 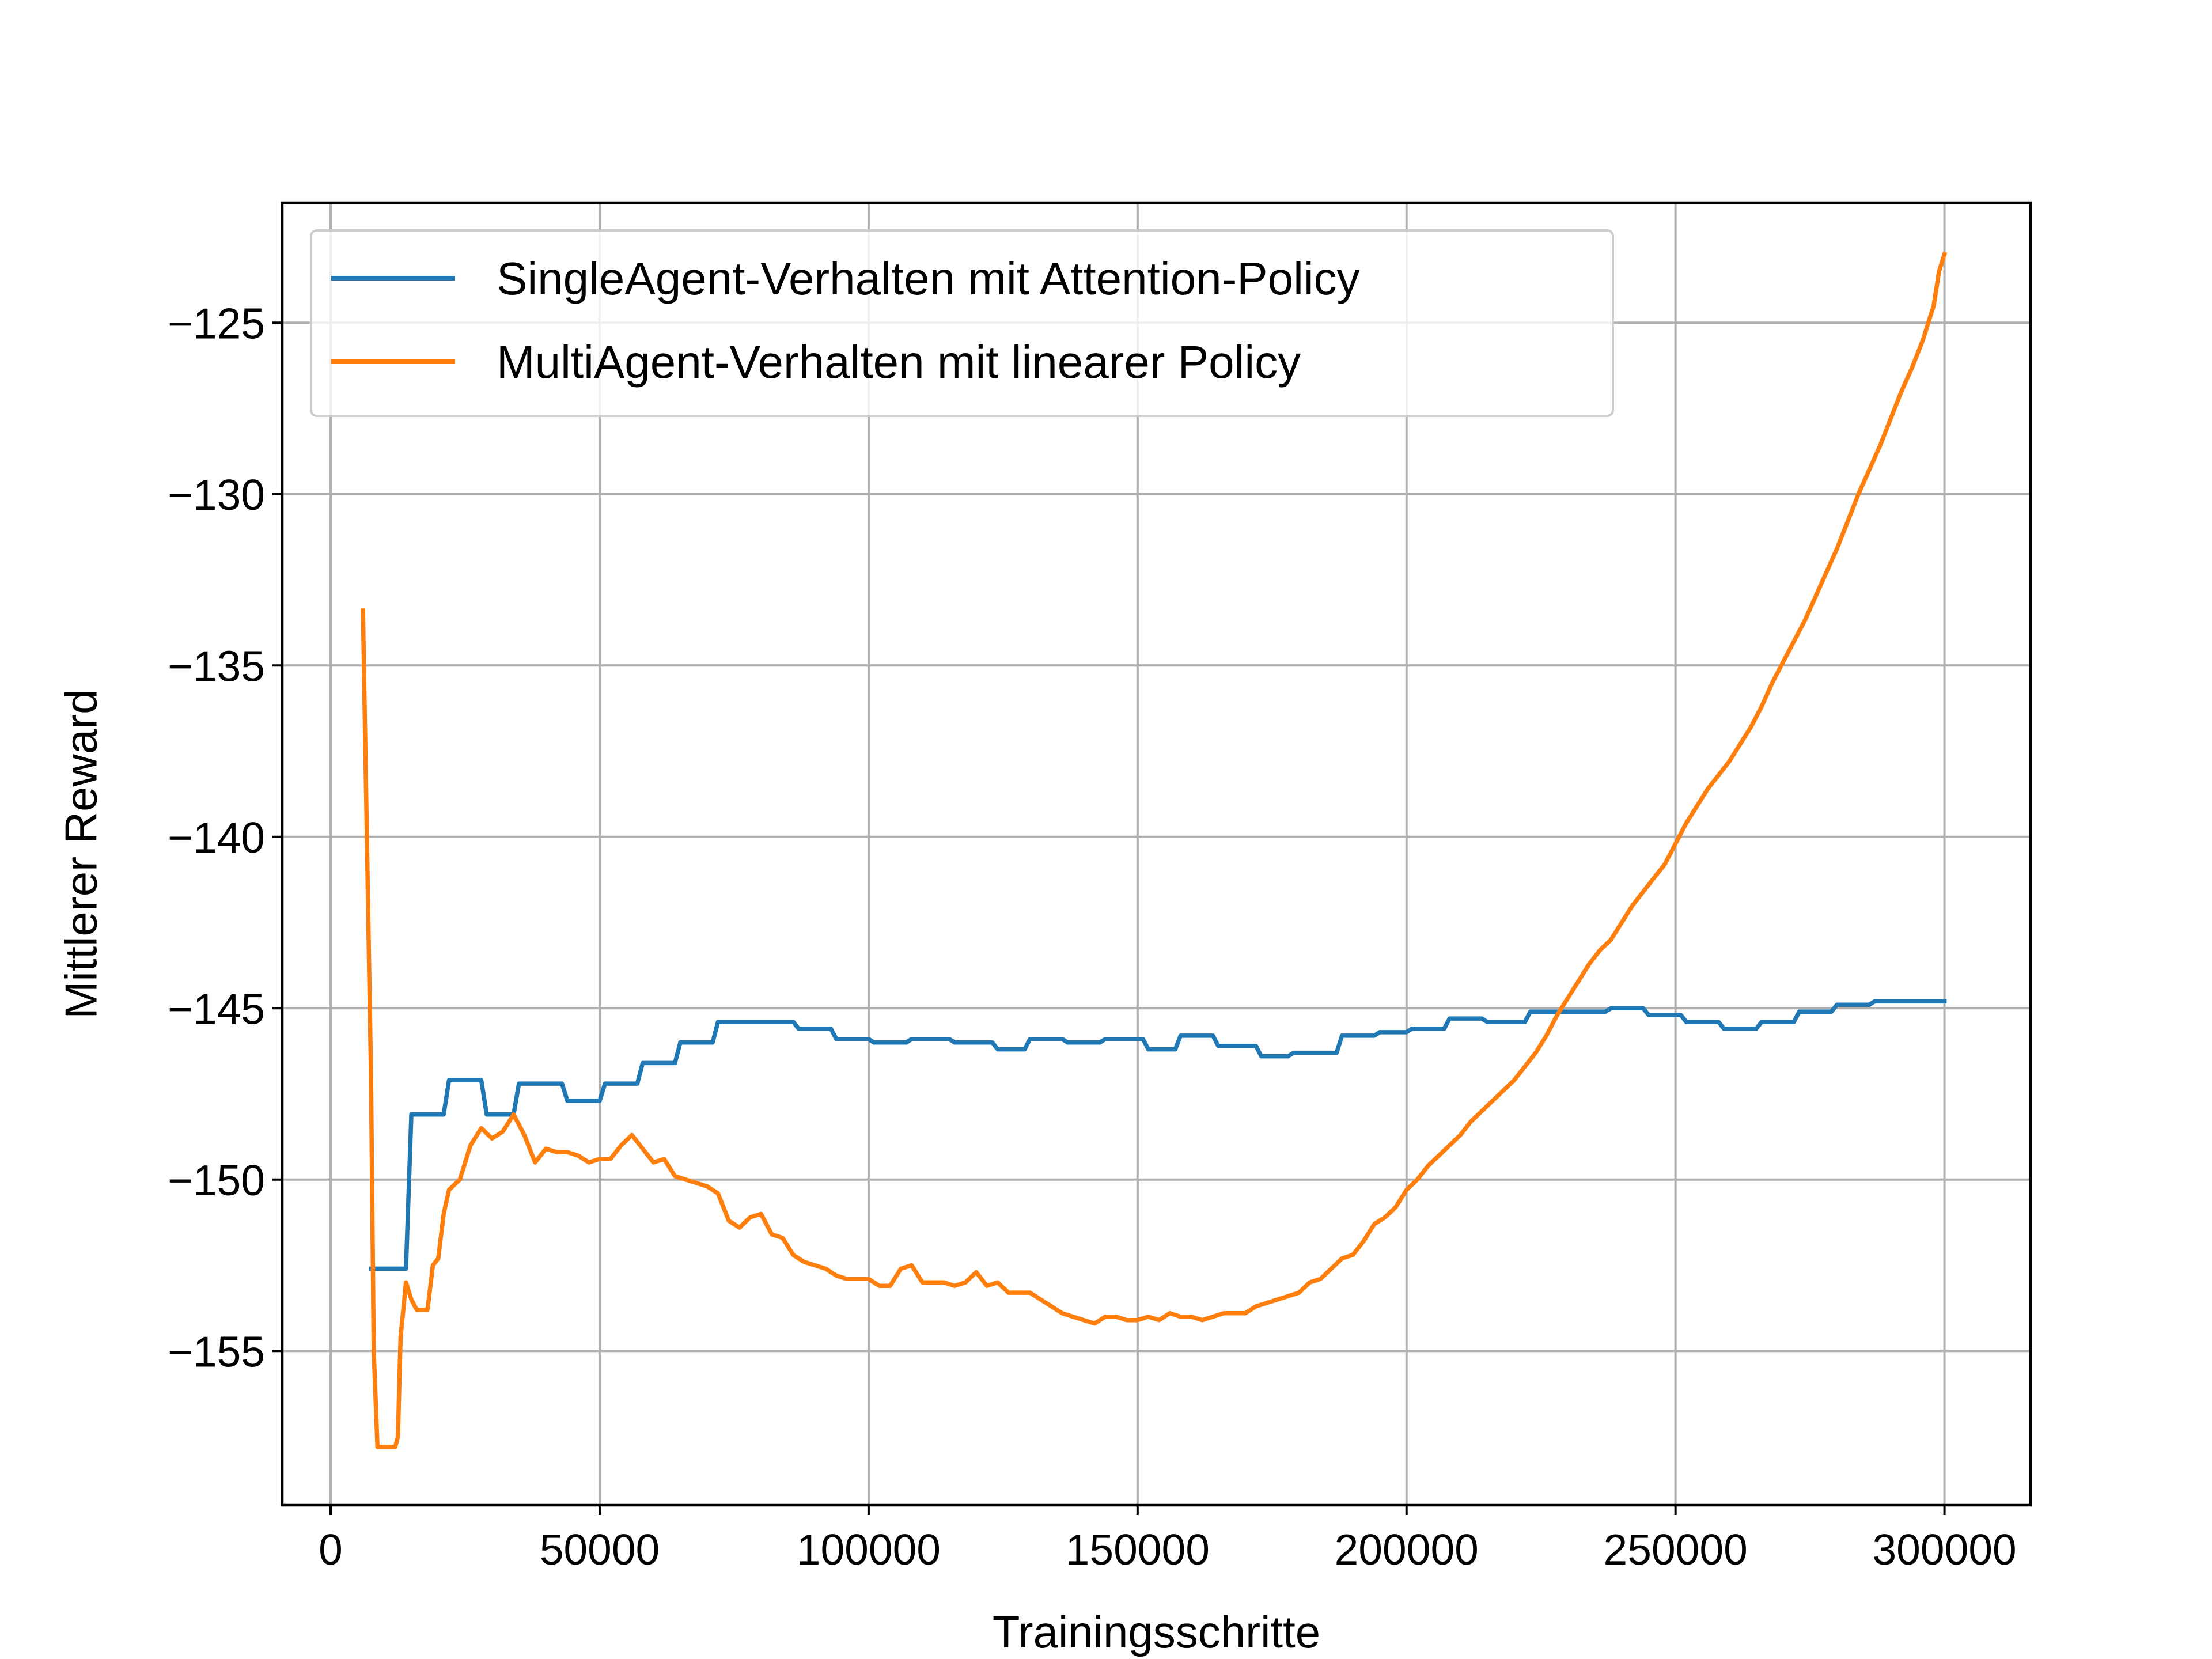 What do you see at coordinates (1138, 1549) in the screenshot?
I see `x-tick-label: 150000` at bounding box center [1138, 1549].